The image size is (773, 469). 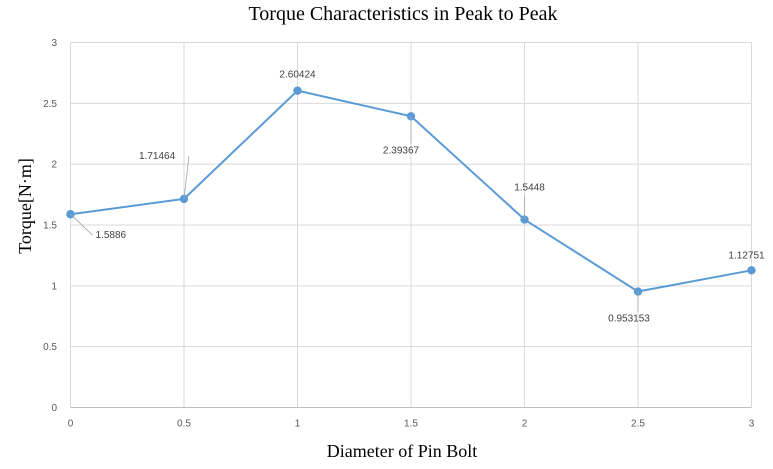 I want to click on chart-title: Torque Characteristics in Peak to Peak, so click(x=402, y=14).